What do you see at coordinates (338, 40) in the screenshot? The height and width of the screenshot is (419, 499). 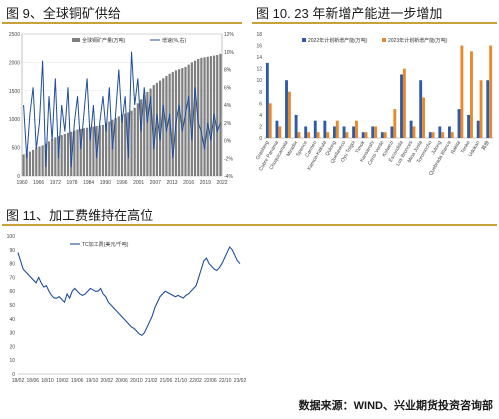 I see `legend-label-2022: 2022年计划新增产能(万吨)` at bounding box center [338, 40].